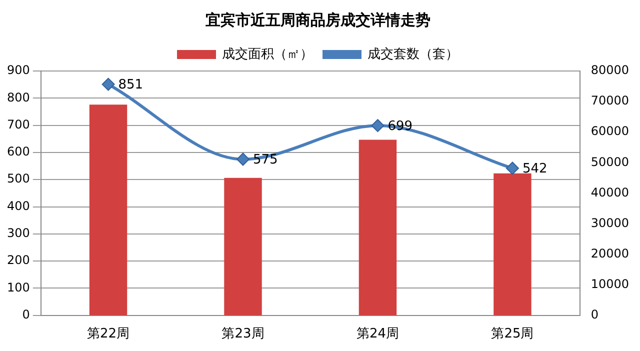 This screenshot has width=640, height=351. Describe the element at coordinates (18, 260) in the screenshot. I see `y-tick-label: 200` at that location.